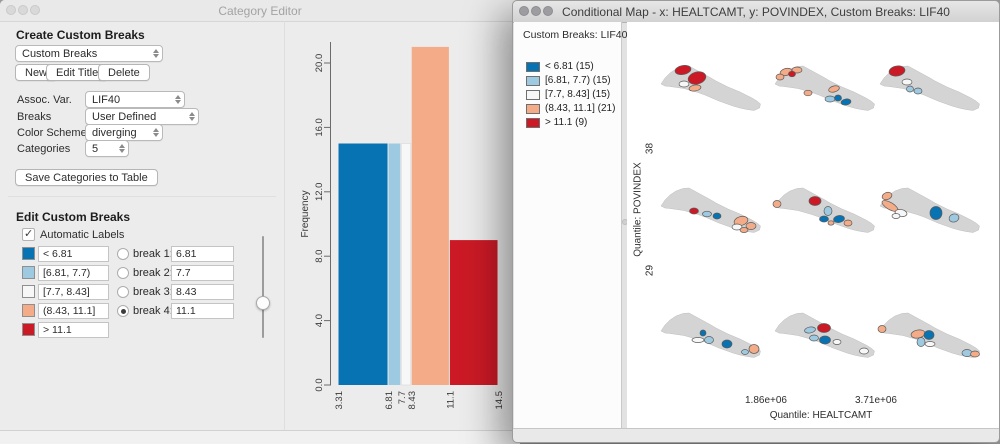  What do you see at coordinates (638, 209) in the screenshot?
I see `y-axis-label: Quantile: POVINDEX` at bounding box center [638, 209].